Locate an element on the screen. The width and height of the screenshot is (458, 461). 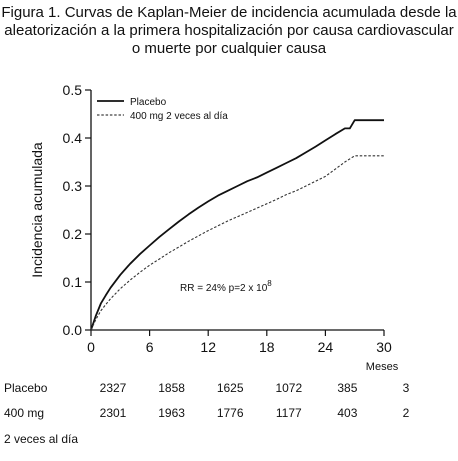
risk-table-cell: 1858 is located at coordinates (171, 388).